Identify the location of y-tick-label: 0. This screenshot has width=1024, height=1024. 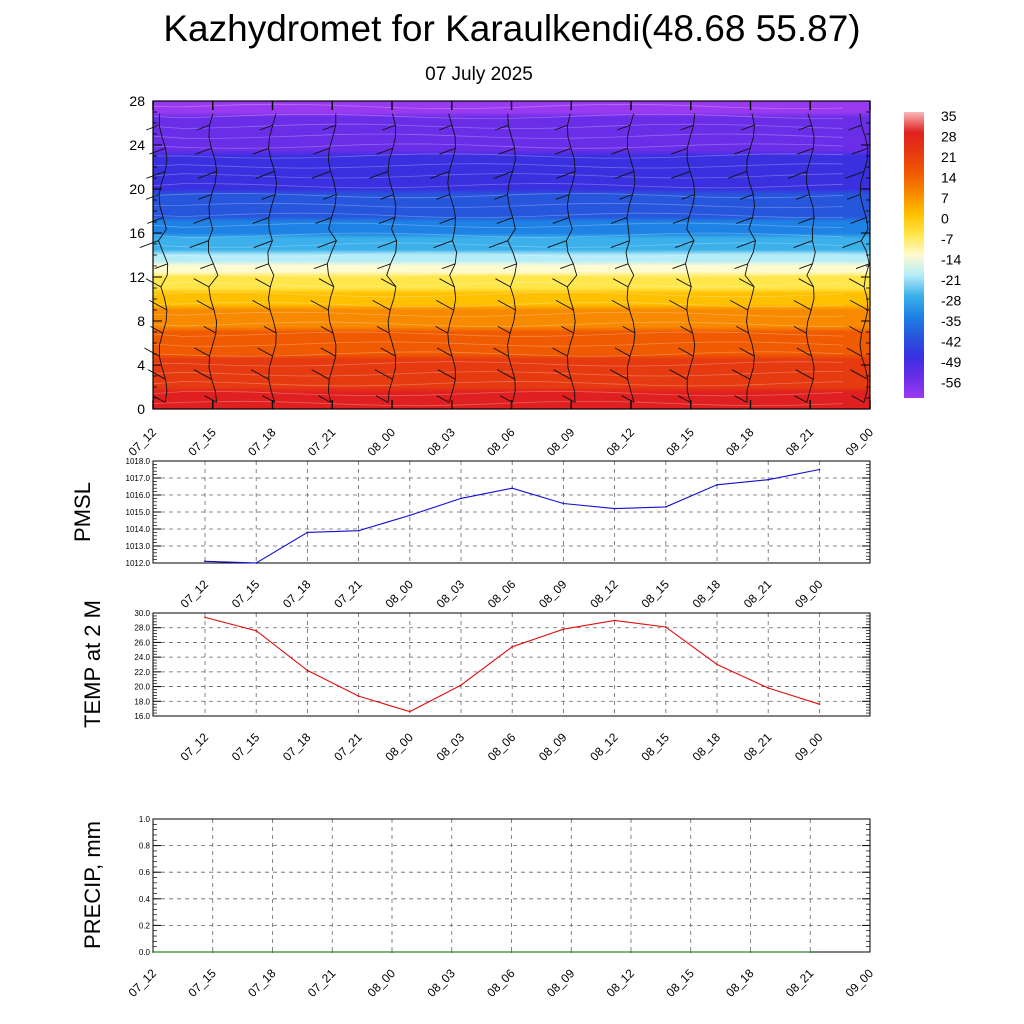
(141, 409).